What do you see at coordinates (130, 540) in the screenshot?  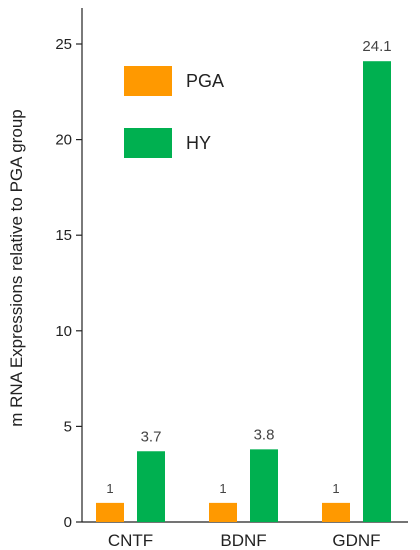 I see `x-tick-label: CNTF` at bounding box center [130, 540].